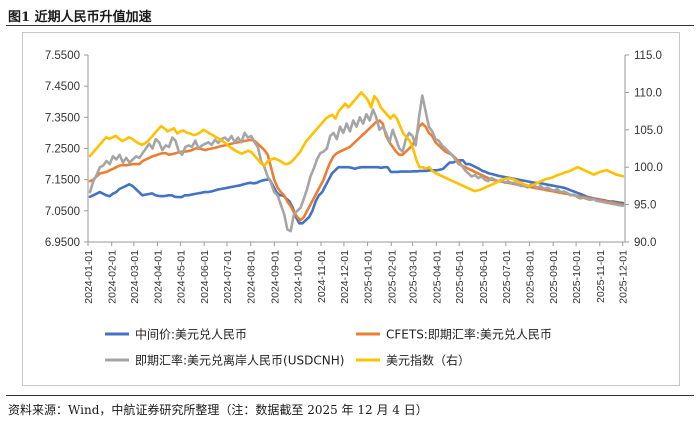 The height and width of the screenshot is (422, 700). Describe the element at coordinates (484, 277) in the screenshot. I see `x-tick-label: 2025-06-01` at that location.